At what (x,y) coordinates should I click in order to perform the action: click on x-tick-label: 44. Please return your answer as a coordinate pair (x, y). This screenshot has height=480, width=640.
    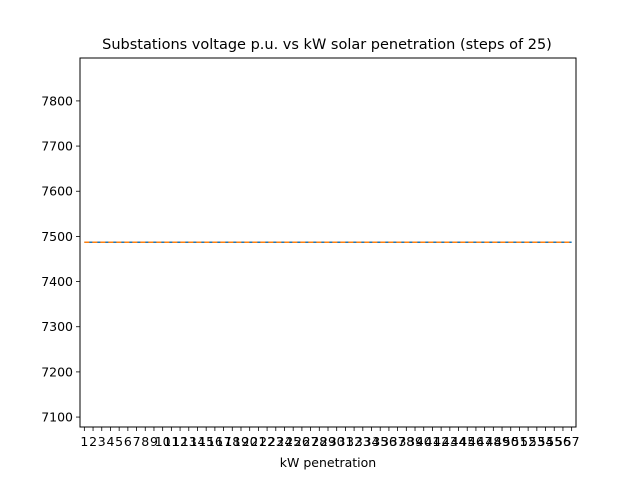
    Looking at the image, I should click on (459, 441).